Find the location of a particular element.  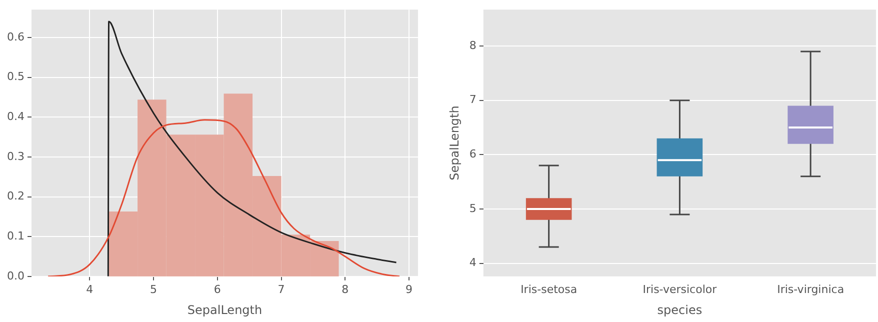

x-axis-title: species is located at coordinates (679, 309).